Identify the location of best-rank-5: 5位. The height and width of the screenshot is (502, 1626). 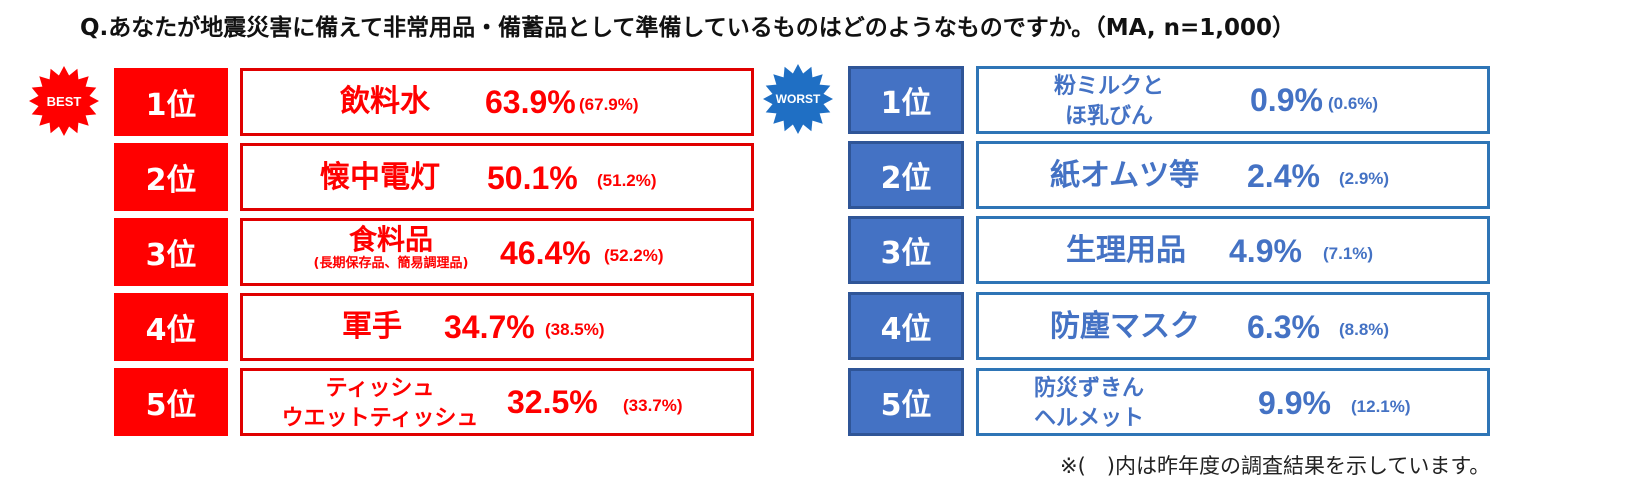
(171, 402).